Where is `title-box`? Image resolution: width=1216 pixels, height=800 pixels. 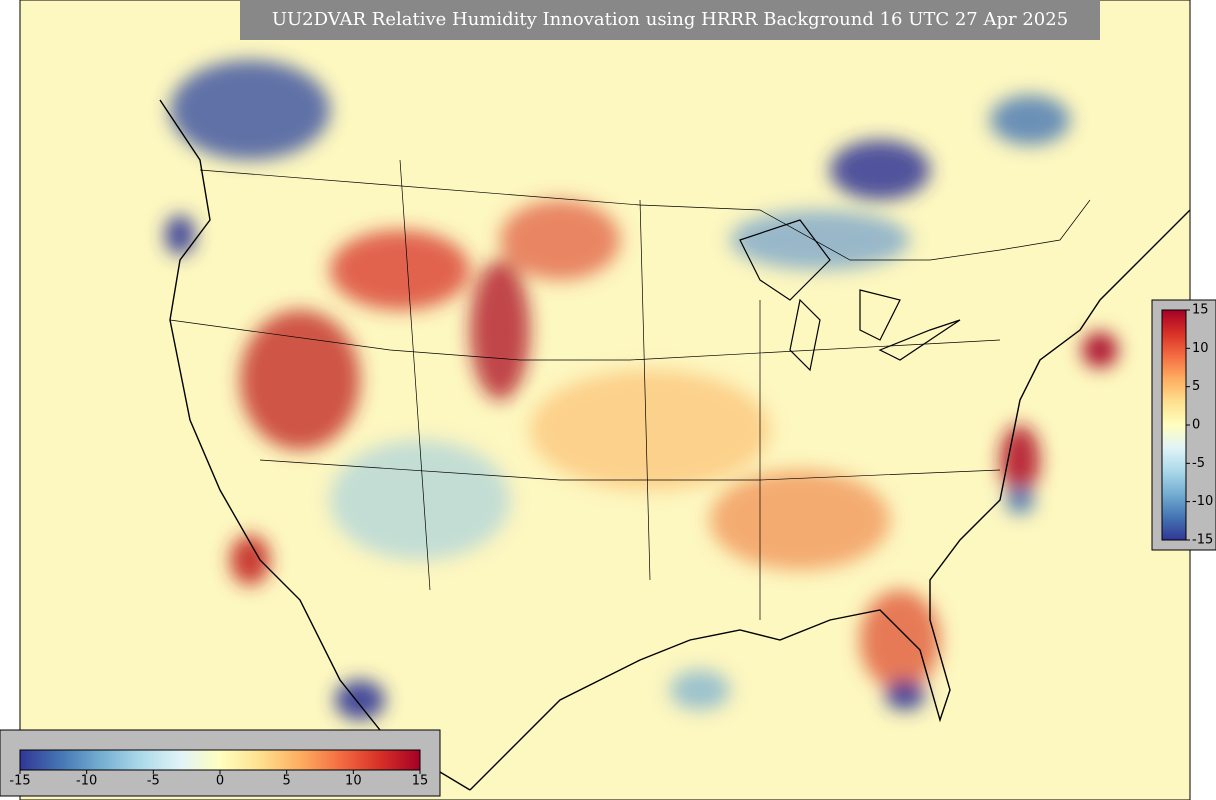 title-box is located at coordinates (670, 20).